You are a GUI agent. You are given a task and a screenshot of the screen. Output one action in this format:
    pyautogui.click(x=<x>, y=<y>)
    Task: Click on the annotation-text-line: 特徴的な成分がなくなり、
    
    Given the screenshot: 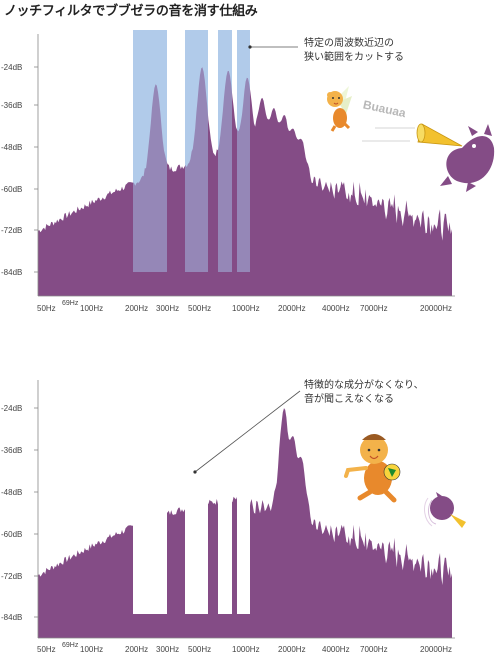 What is the action you would take?
    pyautogui.click(x=364, y=384)
    